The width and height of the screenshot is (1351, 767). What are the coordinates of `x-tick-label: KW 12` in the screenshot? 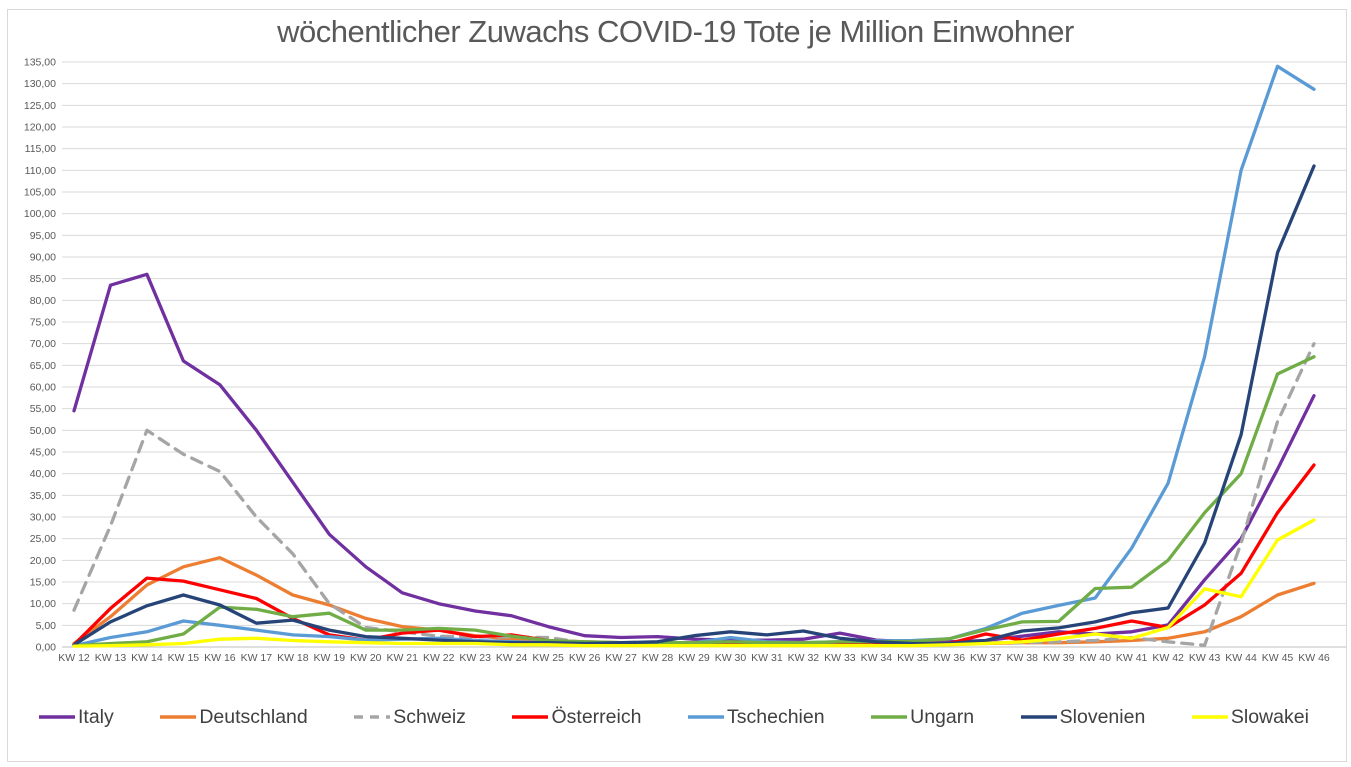 It's located at (74, 658).